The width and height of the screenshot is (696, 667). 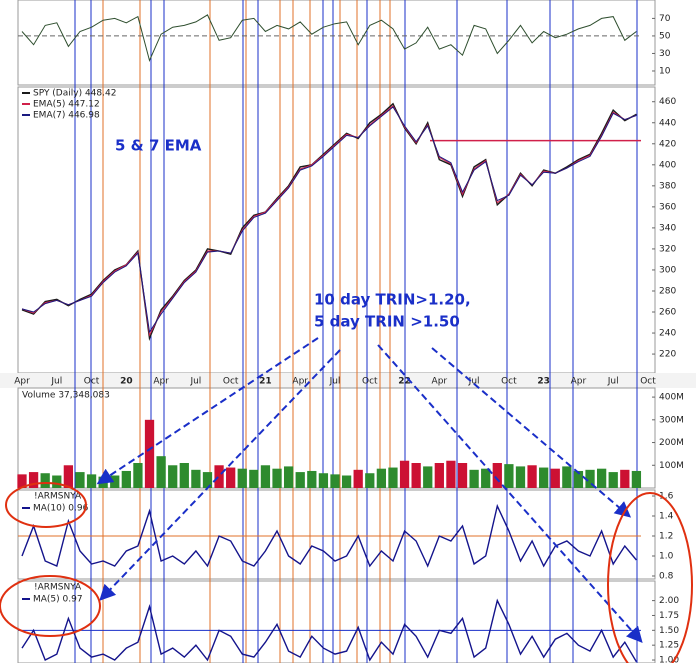 I want to click on y-tick-label: 260, so click(x=667, y=313).